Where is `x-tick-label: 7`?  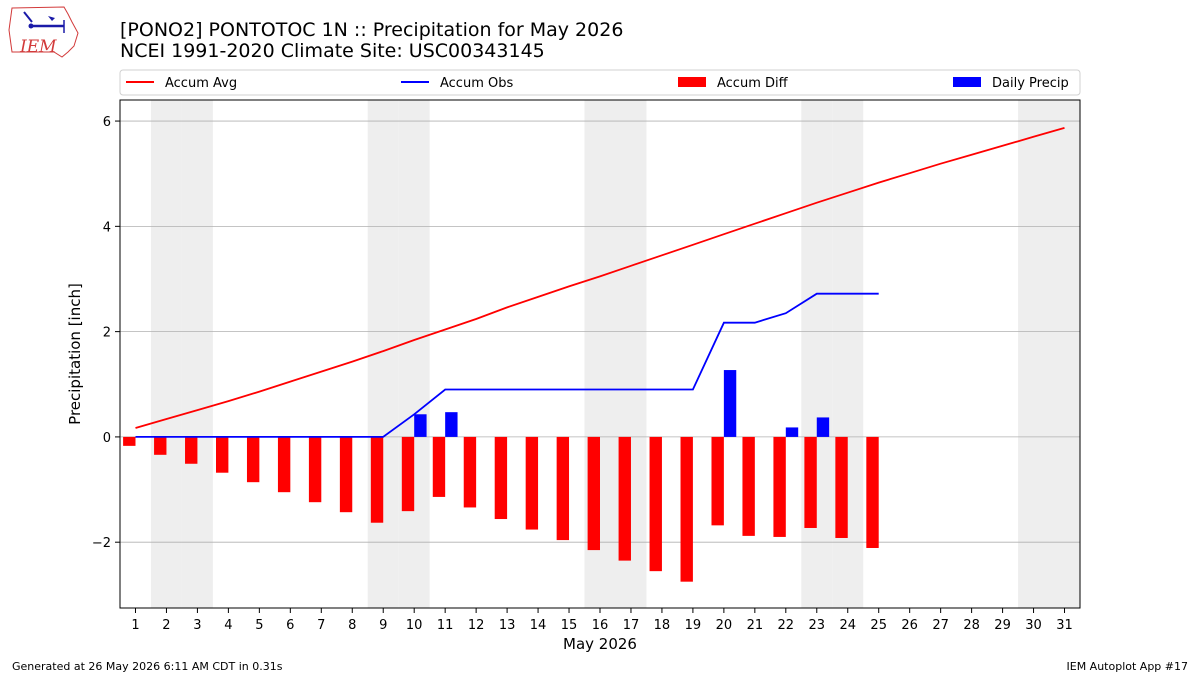
x-tick-label: 7 is located at coordinates (321, 625).